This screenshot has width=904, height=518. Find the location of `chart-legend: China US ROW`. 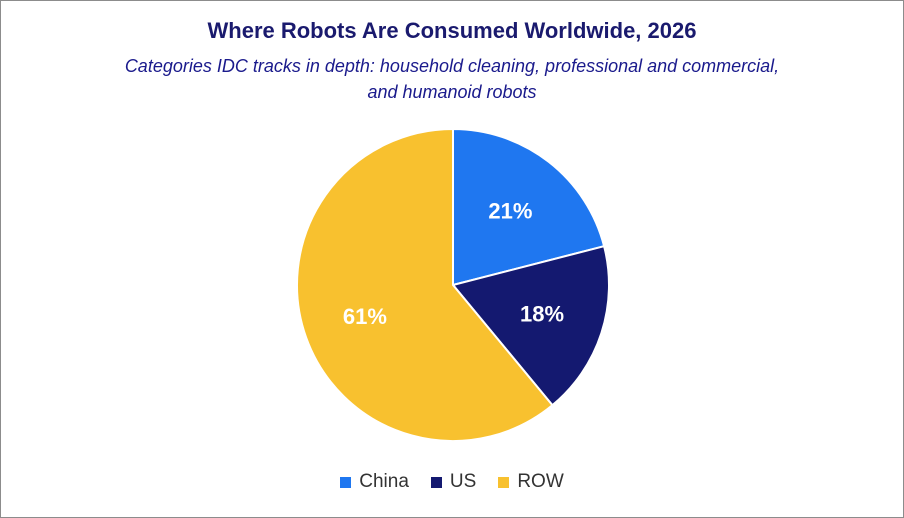

chart-legend: China US ROW is located at coordinates (452, 482).